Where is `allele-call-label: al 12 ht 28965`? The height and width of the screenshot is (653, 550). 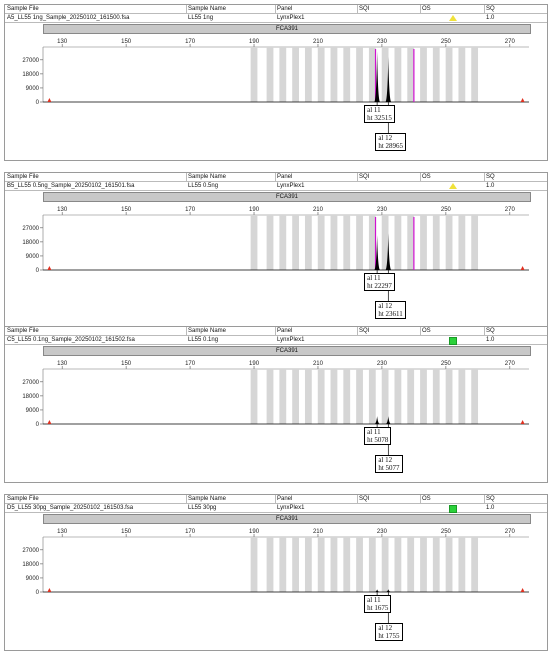
allele-call-label: al 12 ht 28965 is located at coordinates (391, 142).